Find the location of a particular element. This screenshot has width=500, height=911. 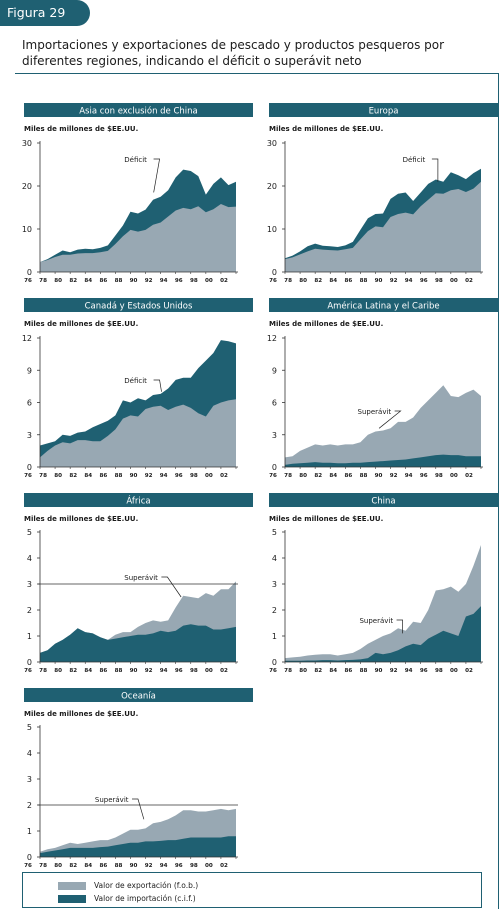

y-tick-label: 30 is located at coordinates (272, 143).